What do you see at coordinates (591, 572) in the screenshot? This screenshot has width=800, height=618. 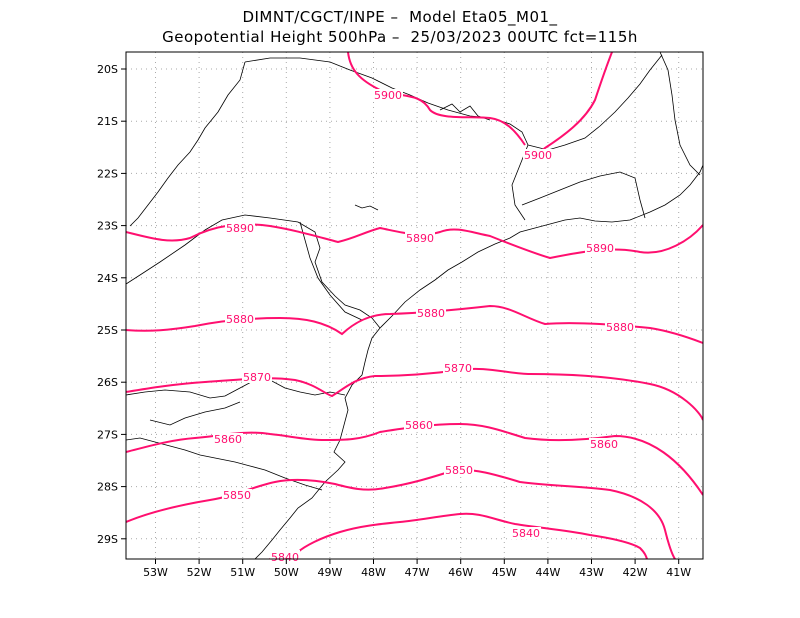 I see `lon-tick-label: 43W` at bounding box center [591, 572].